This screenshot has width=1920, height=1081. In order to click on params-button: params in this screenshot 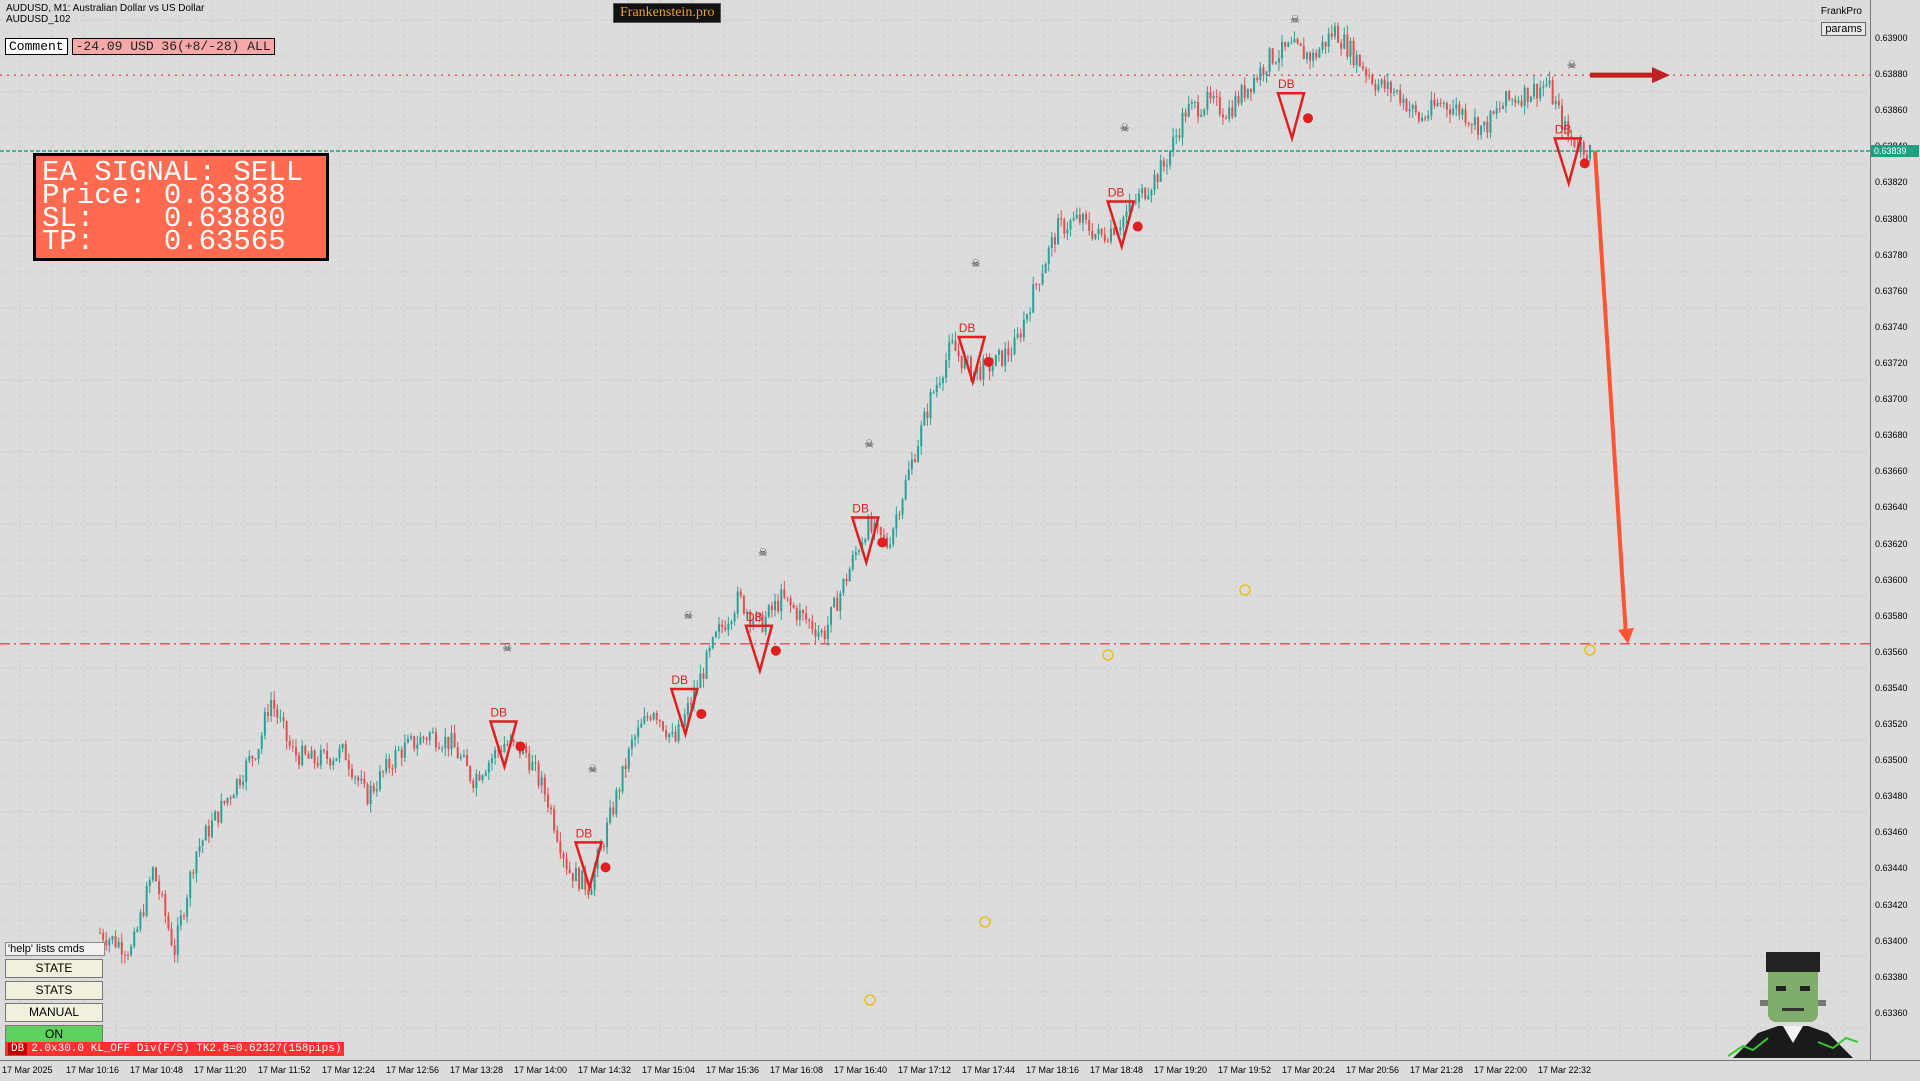, I will do `click(1843, 29)`.